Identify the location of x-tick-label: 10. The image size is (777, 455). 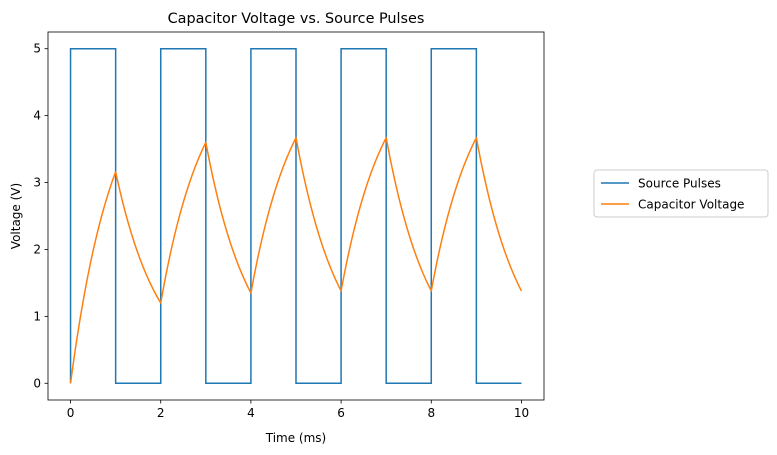
(521, 413).